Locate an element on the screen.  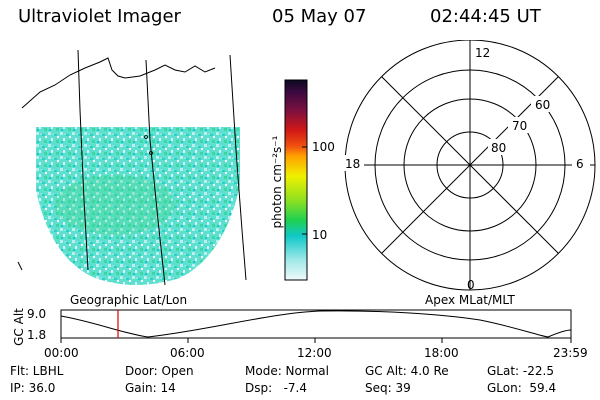
time-tick-0600: 06:00 is located at coordinates (187, 353).